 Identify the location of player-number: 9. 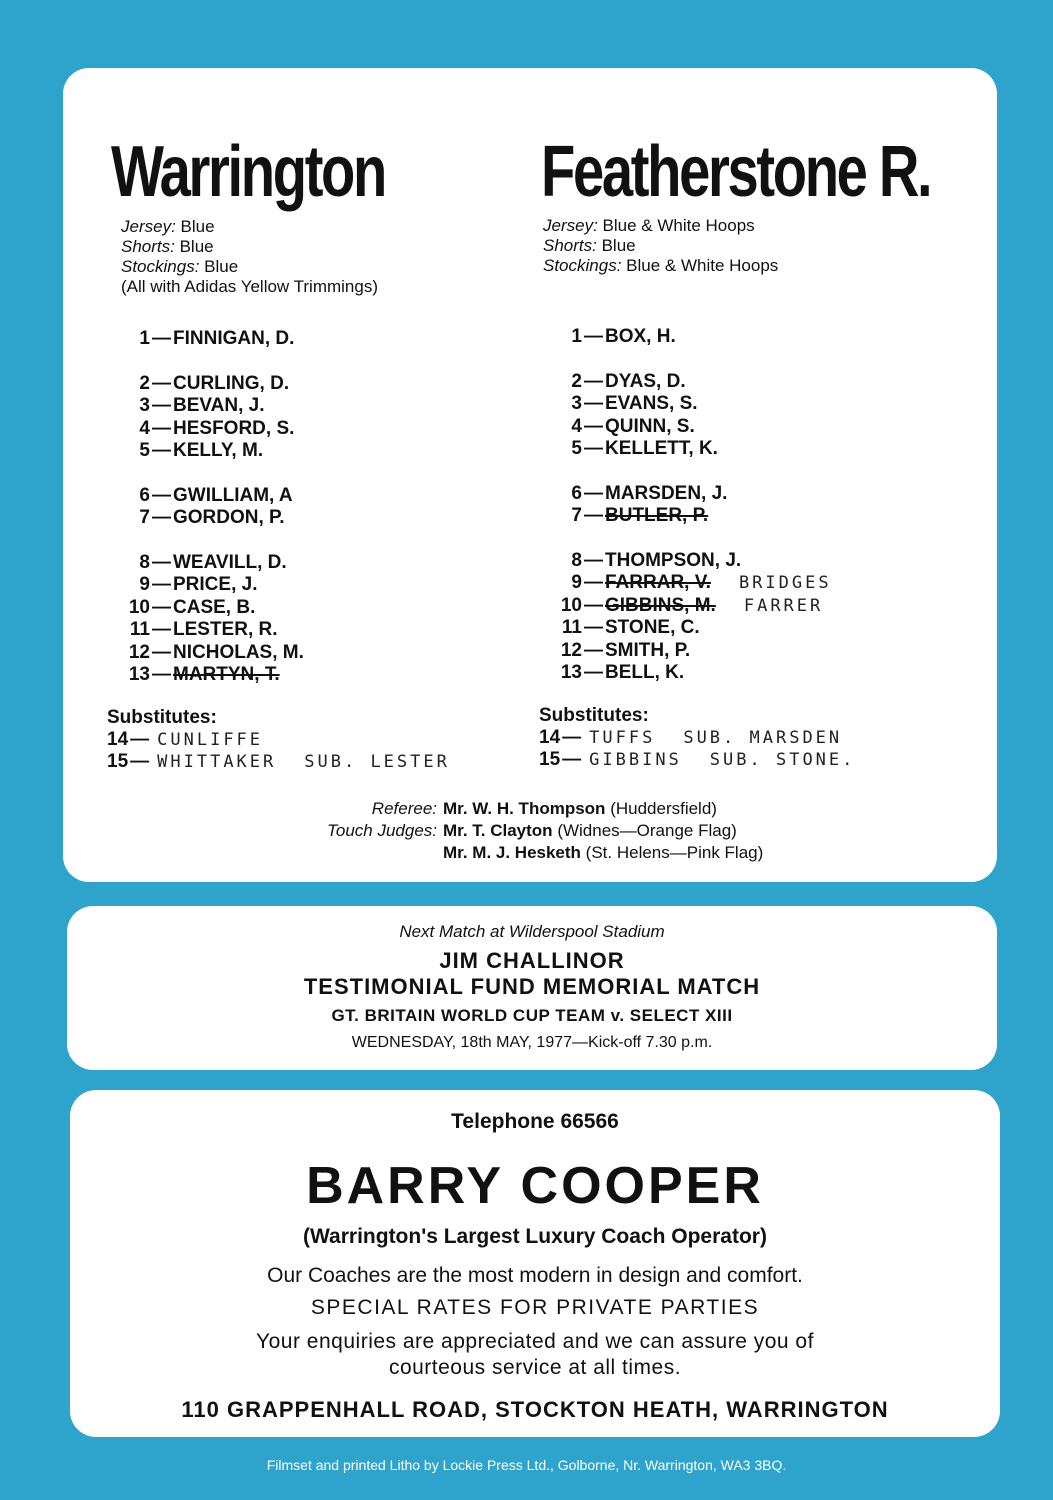
(576, 583).